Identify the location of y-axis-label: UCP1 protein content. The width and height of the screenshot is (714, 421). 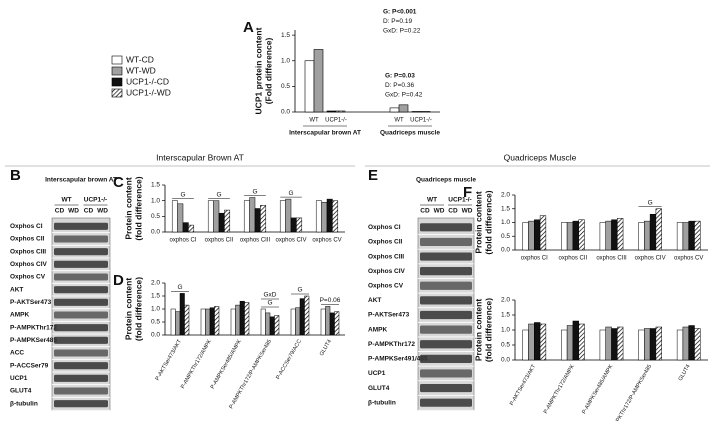
(258, 70).